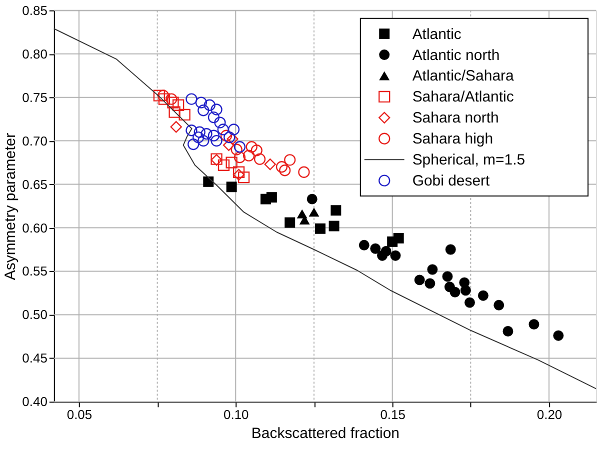  I want to click on legend-label: Atlantic/Sahara, so click(463, 76).